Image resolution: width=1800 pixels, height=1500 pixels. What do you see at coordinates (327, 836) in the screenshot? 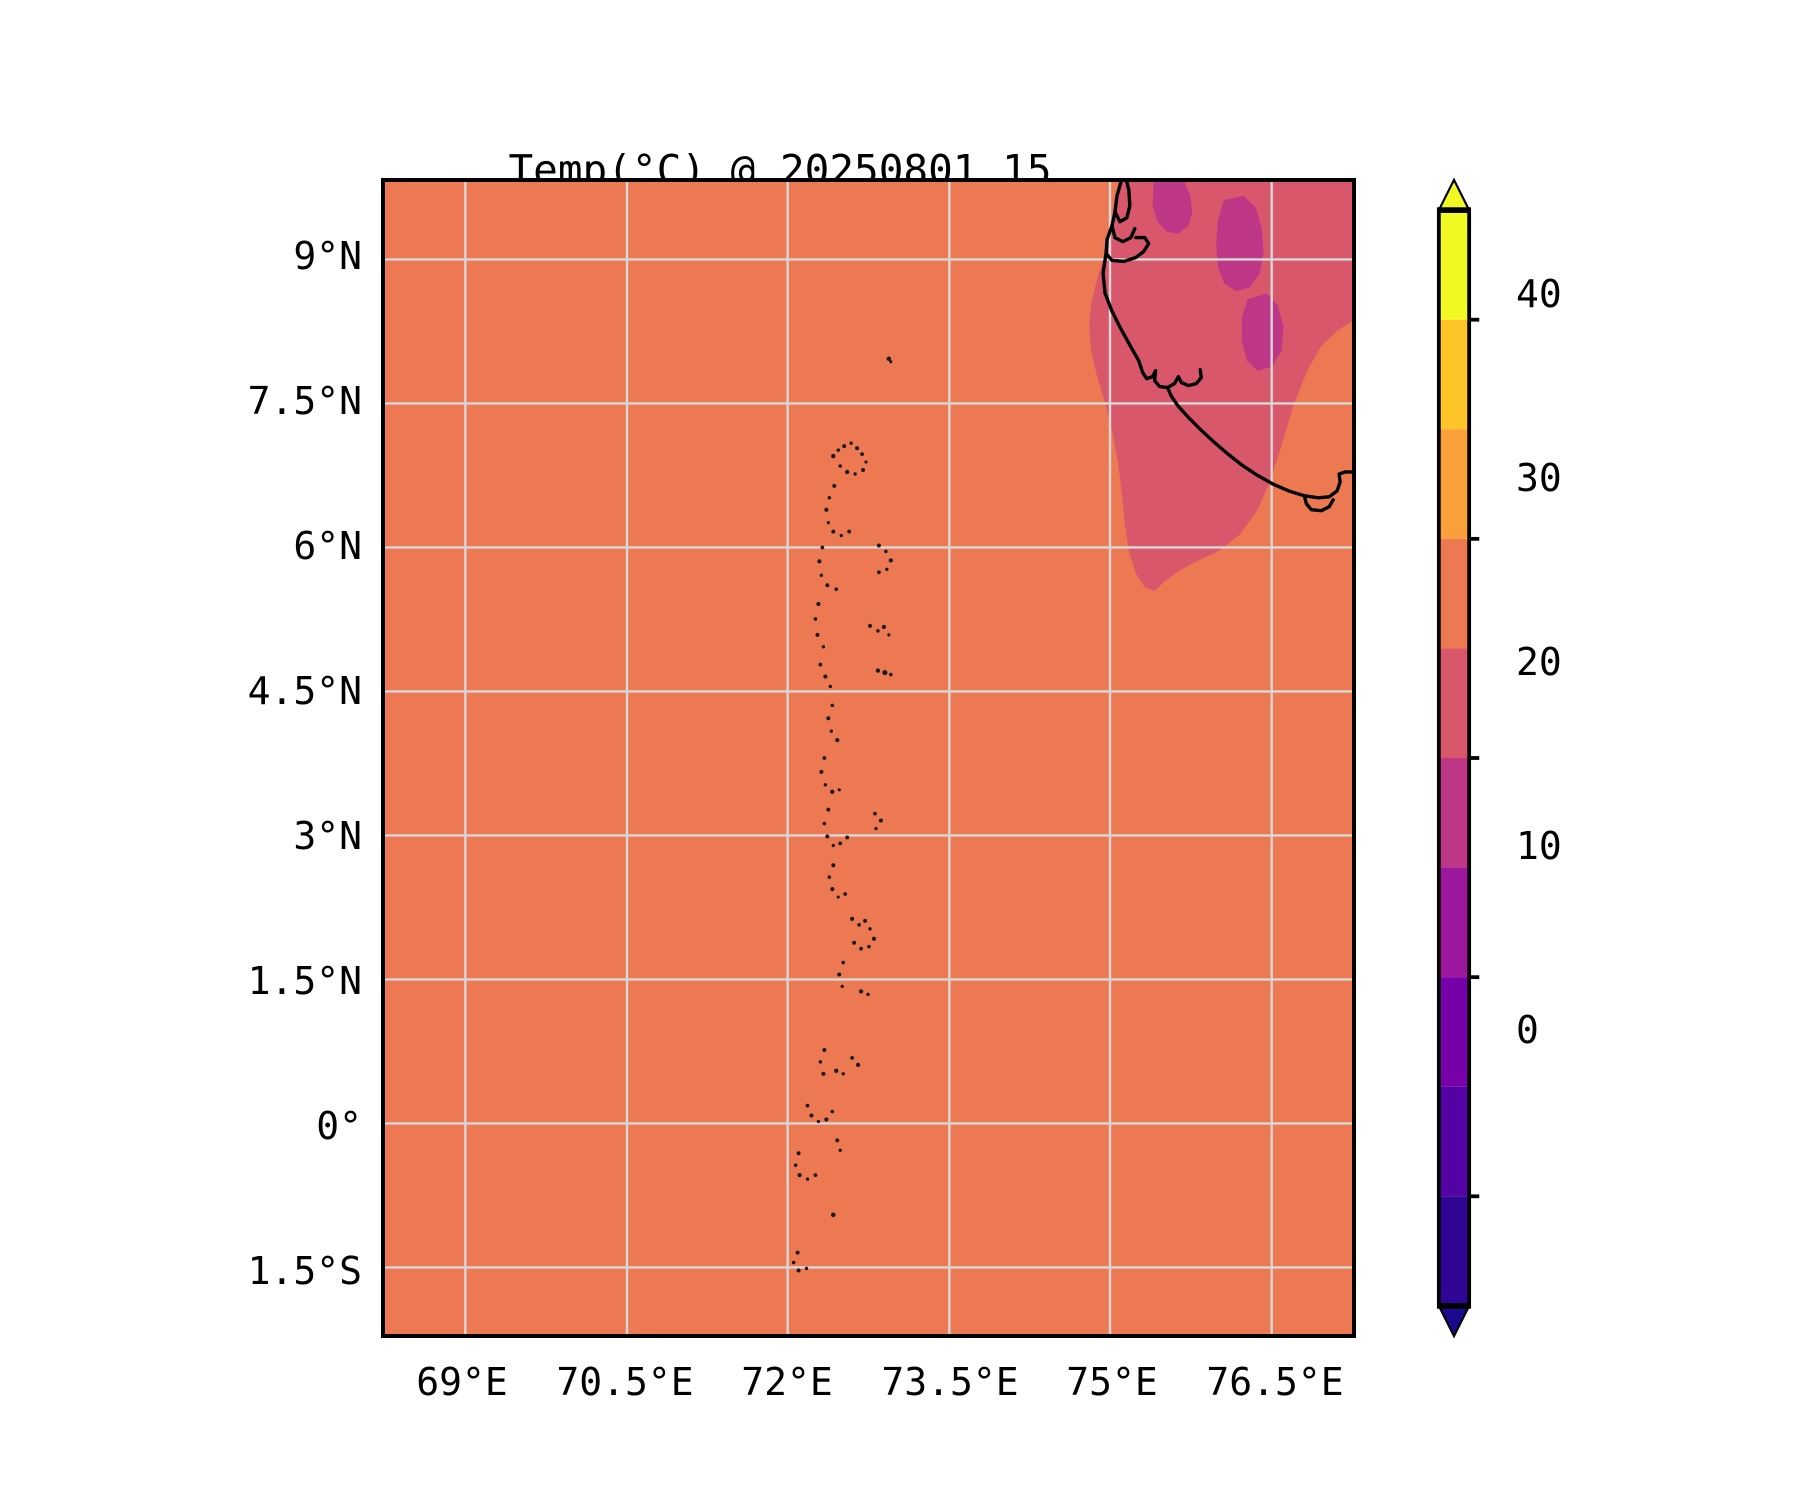
I see `ytick-label-3n: 3°N` at bounding box center [327, 836].